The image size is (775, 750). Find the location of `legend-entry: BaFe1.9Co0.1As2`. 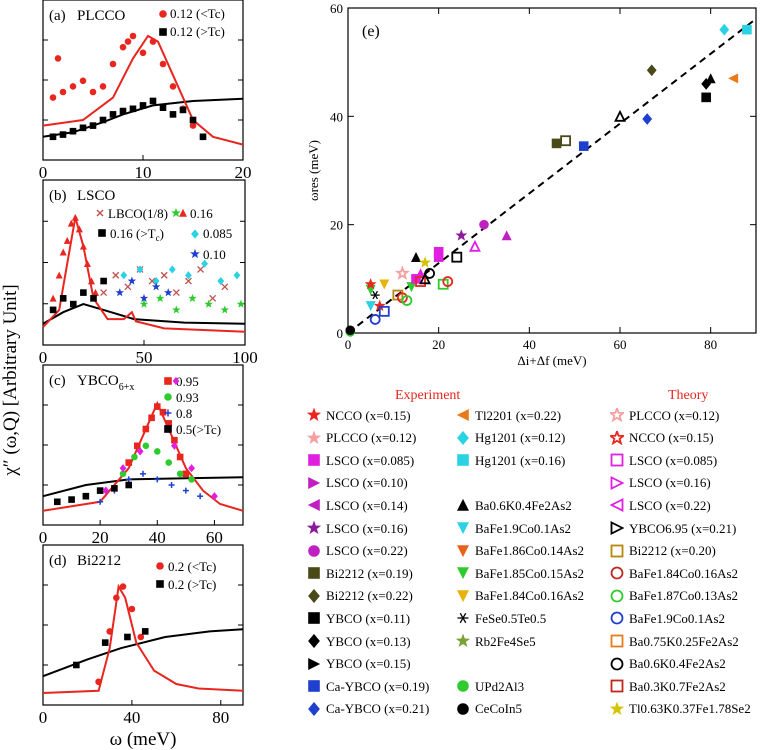

legend-entry: BaFe1.9Co0.1As2 is located at coordinates (667, 618).